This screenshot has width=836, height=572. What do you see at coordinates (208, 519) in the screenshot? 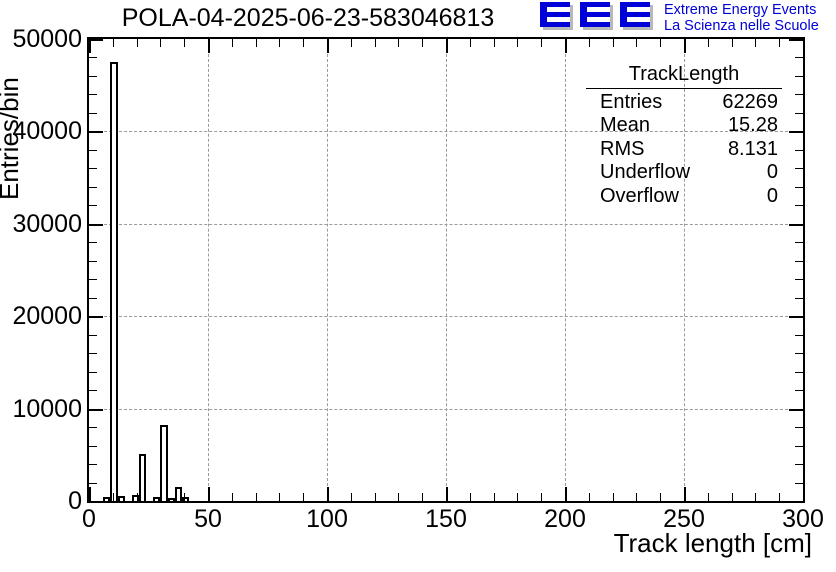
I see `x-axis-tick-label: 50` at bounding box center [208, 519].